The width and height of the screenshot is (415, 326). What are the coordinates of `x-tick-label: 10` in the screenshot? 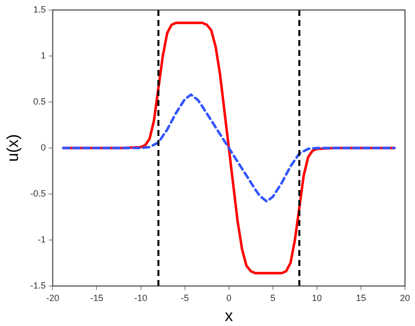 It's located at (317, 297).